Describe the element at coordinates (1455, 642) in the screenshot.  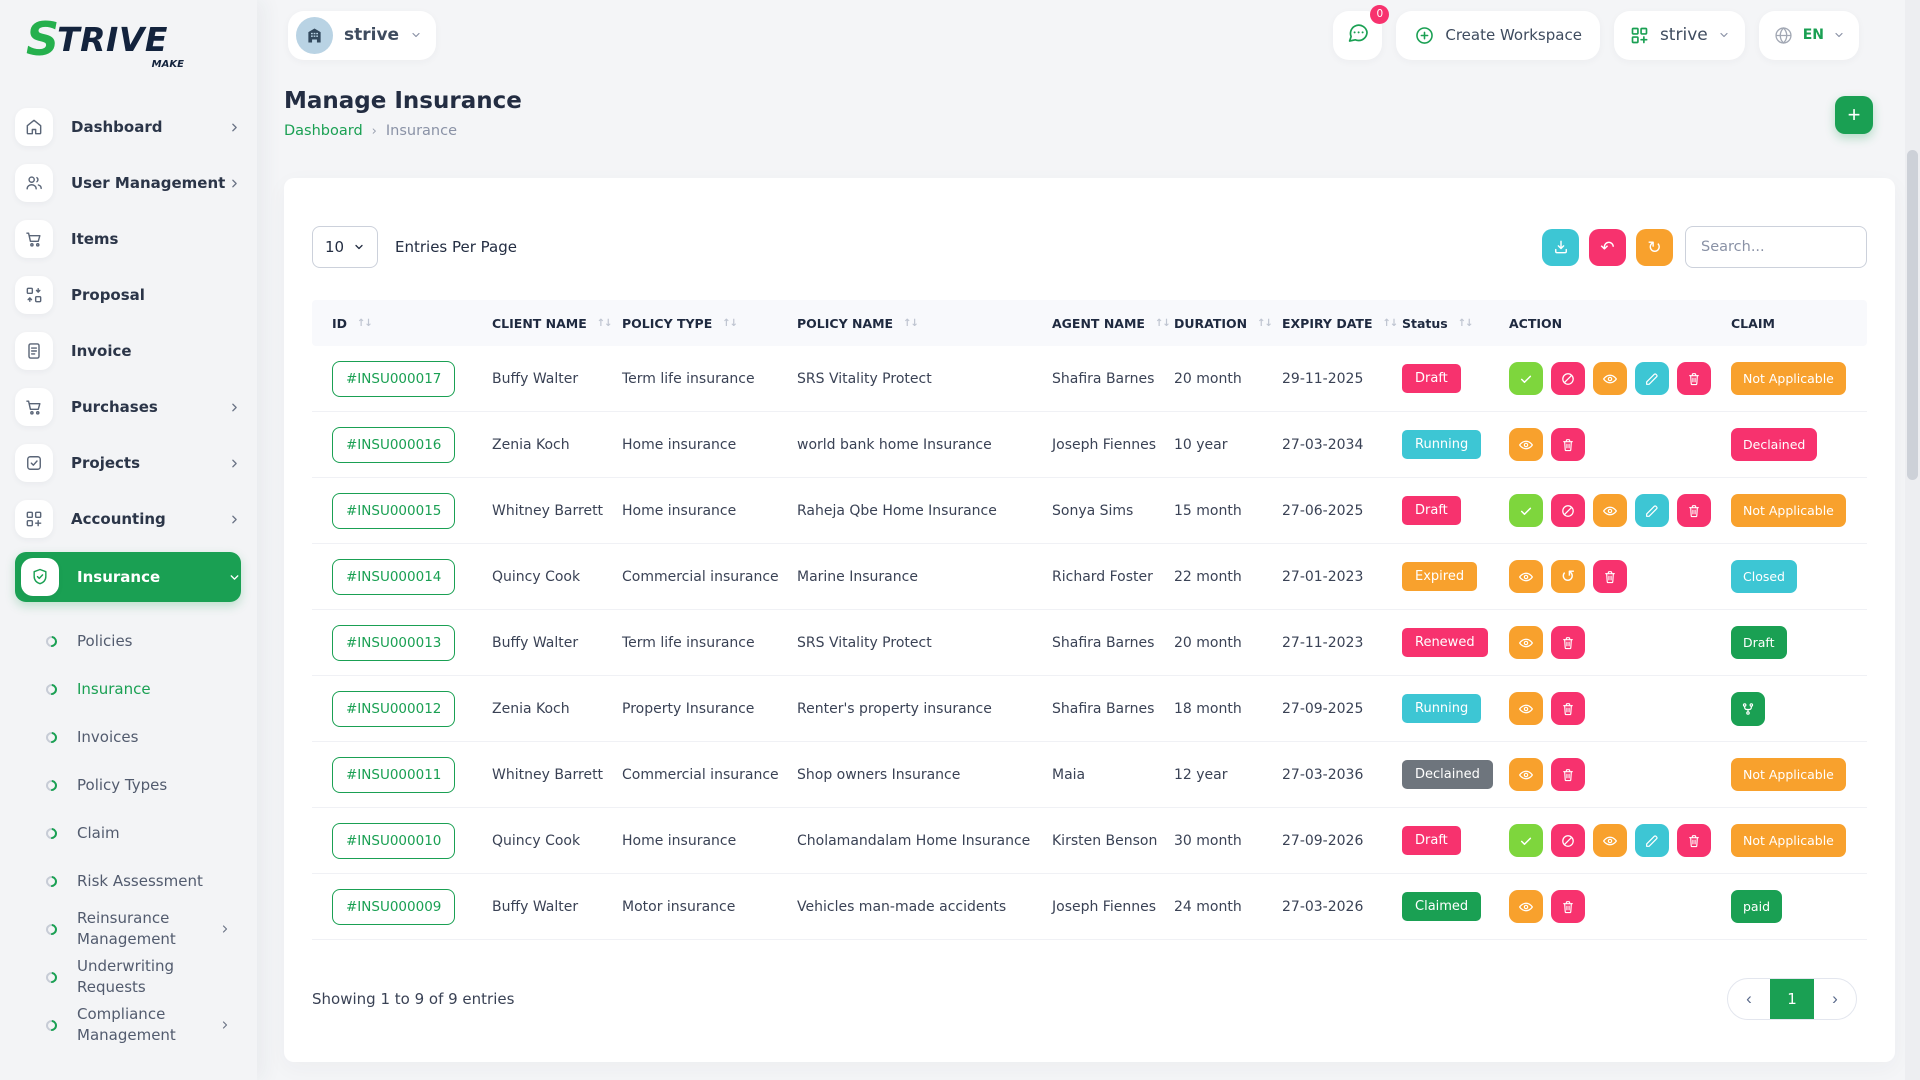
I see `status-cell: Renewed` at that location.